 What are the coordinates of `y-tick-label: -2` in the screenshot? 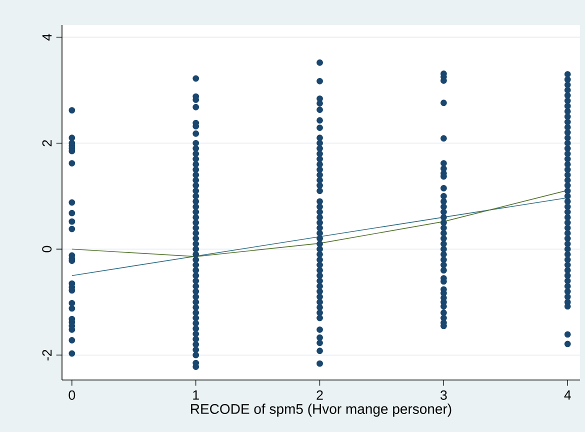 It's located at (47, 355).